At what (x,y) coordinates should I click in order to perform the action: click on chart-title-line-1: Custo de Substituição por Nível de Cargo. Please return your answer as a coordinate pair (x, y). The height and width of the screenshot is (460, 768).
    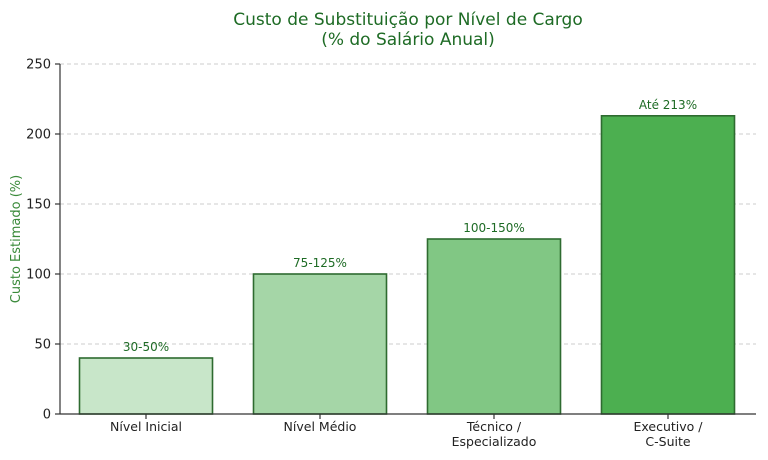
    Looking at the image, I should click on (407, 20).